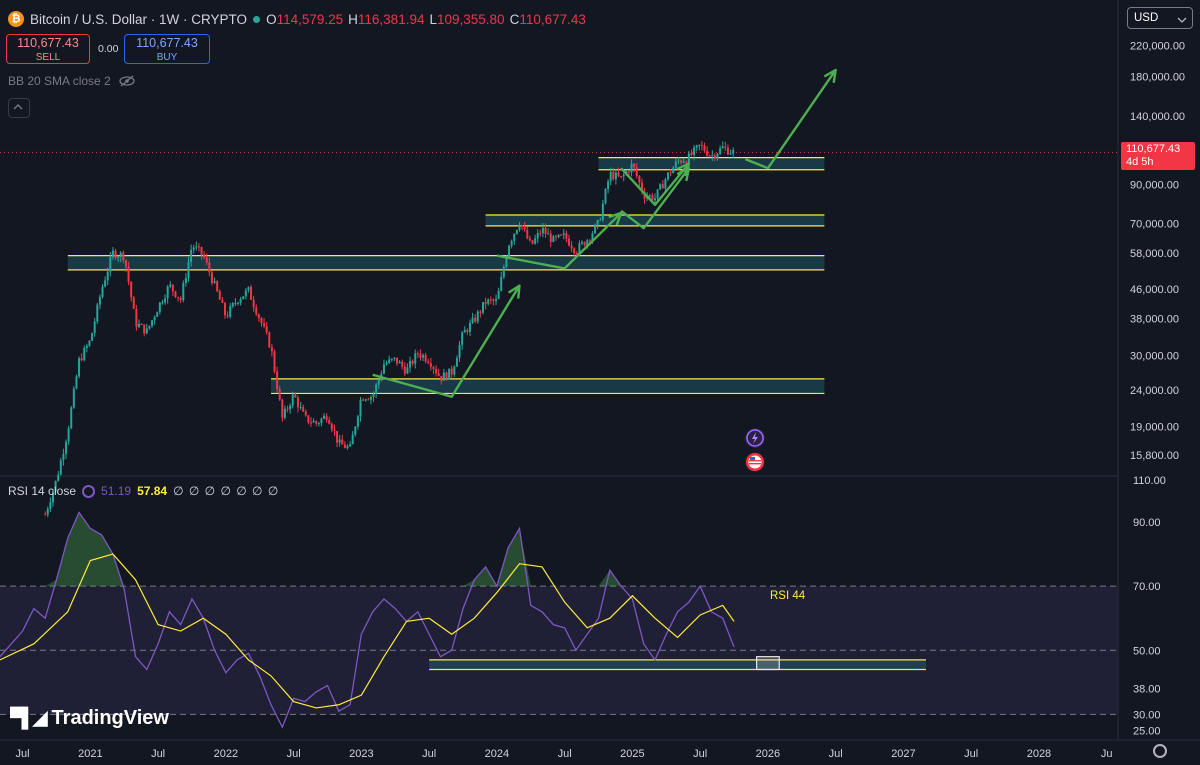 The height and width of the screenshot is (765, 1200). What do you see at coordinates (1154, 186) in the screenshot?
I see `price-tick-label: 90,000.00` at bounding box center [1154, 186].